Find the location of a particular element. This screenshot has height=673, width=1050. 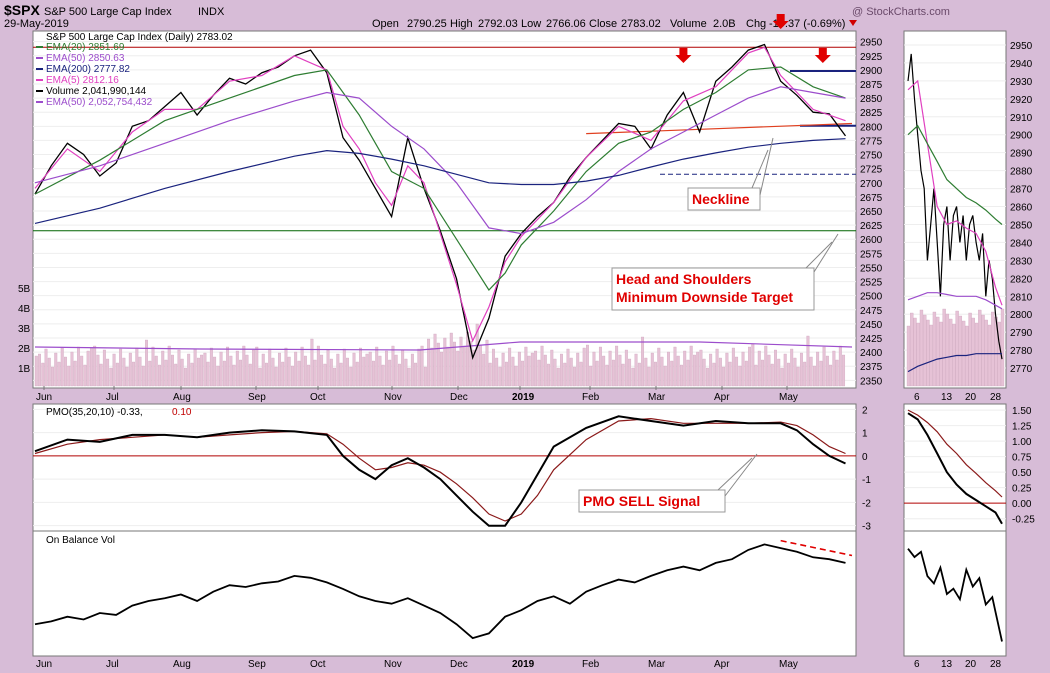

month-label: Jun is located at coordinates (44, 397).